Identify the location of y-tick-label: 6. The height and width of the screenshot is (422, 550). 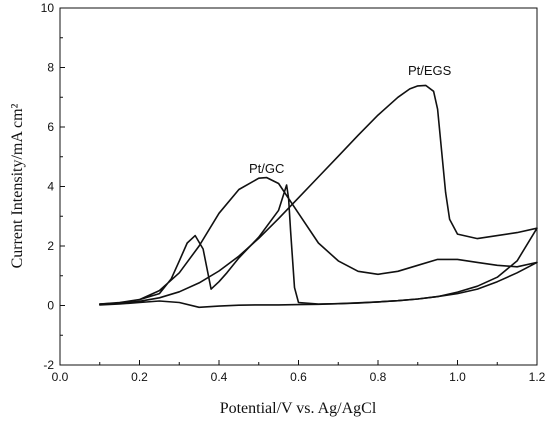
(50, 127).